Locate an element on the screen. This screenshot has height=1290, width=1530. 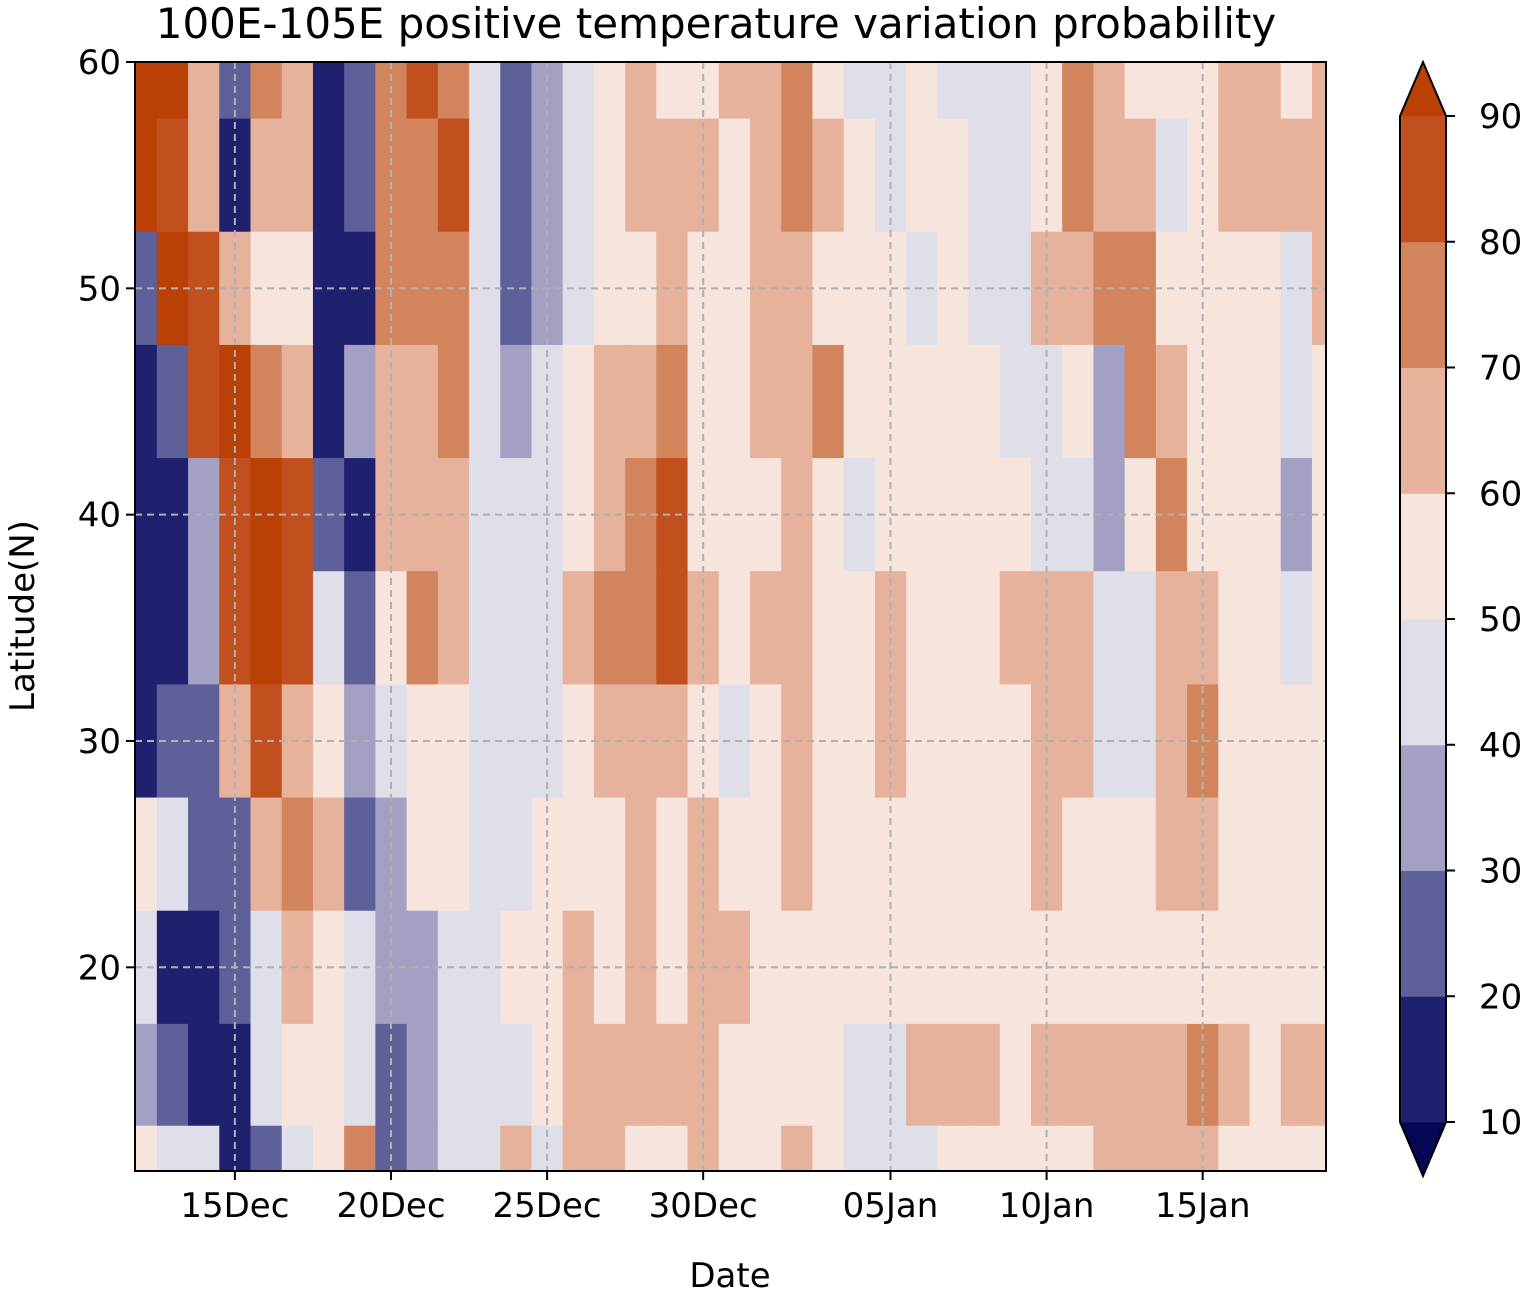
x-tick-label: 25Dec is located at coordinates (547, 1206).